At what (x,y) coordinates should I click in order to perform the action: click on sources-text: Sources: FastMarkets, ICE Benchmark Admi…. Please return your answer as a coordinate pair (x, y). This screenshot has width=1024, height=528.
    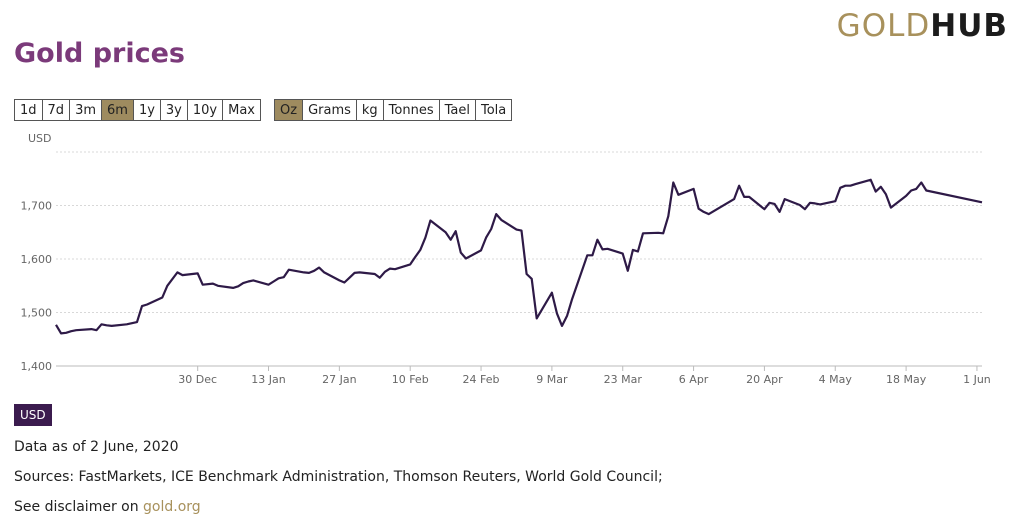
    Looking at the image, I should click on (338, 477).